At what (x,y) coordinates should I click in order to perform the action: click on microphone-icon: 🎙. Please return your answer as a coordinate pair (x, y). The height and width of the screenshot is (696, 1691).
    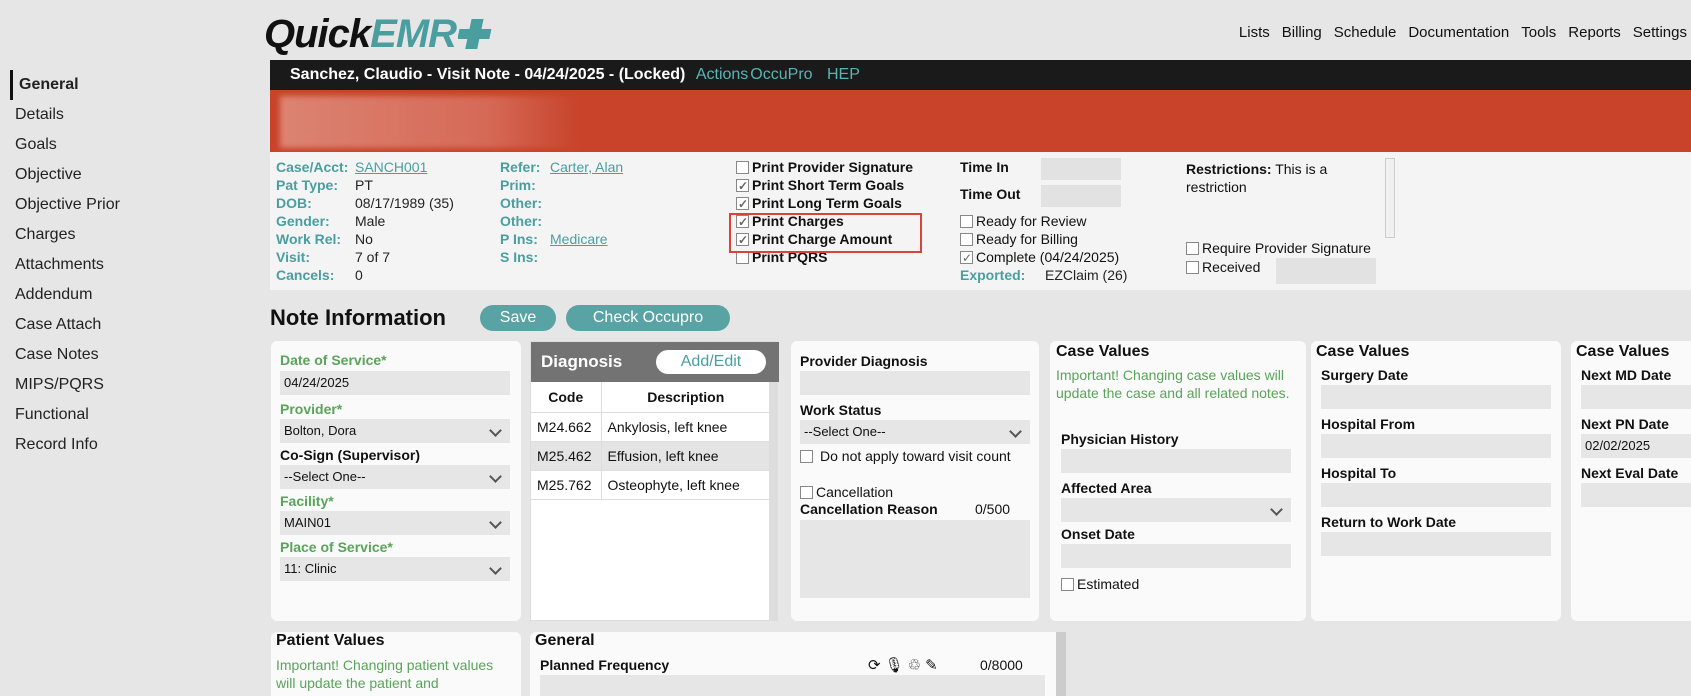
    Looking at the image, I should click on (894, 665).